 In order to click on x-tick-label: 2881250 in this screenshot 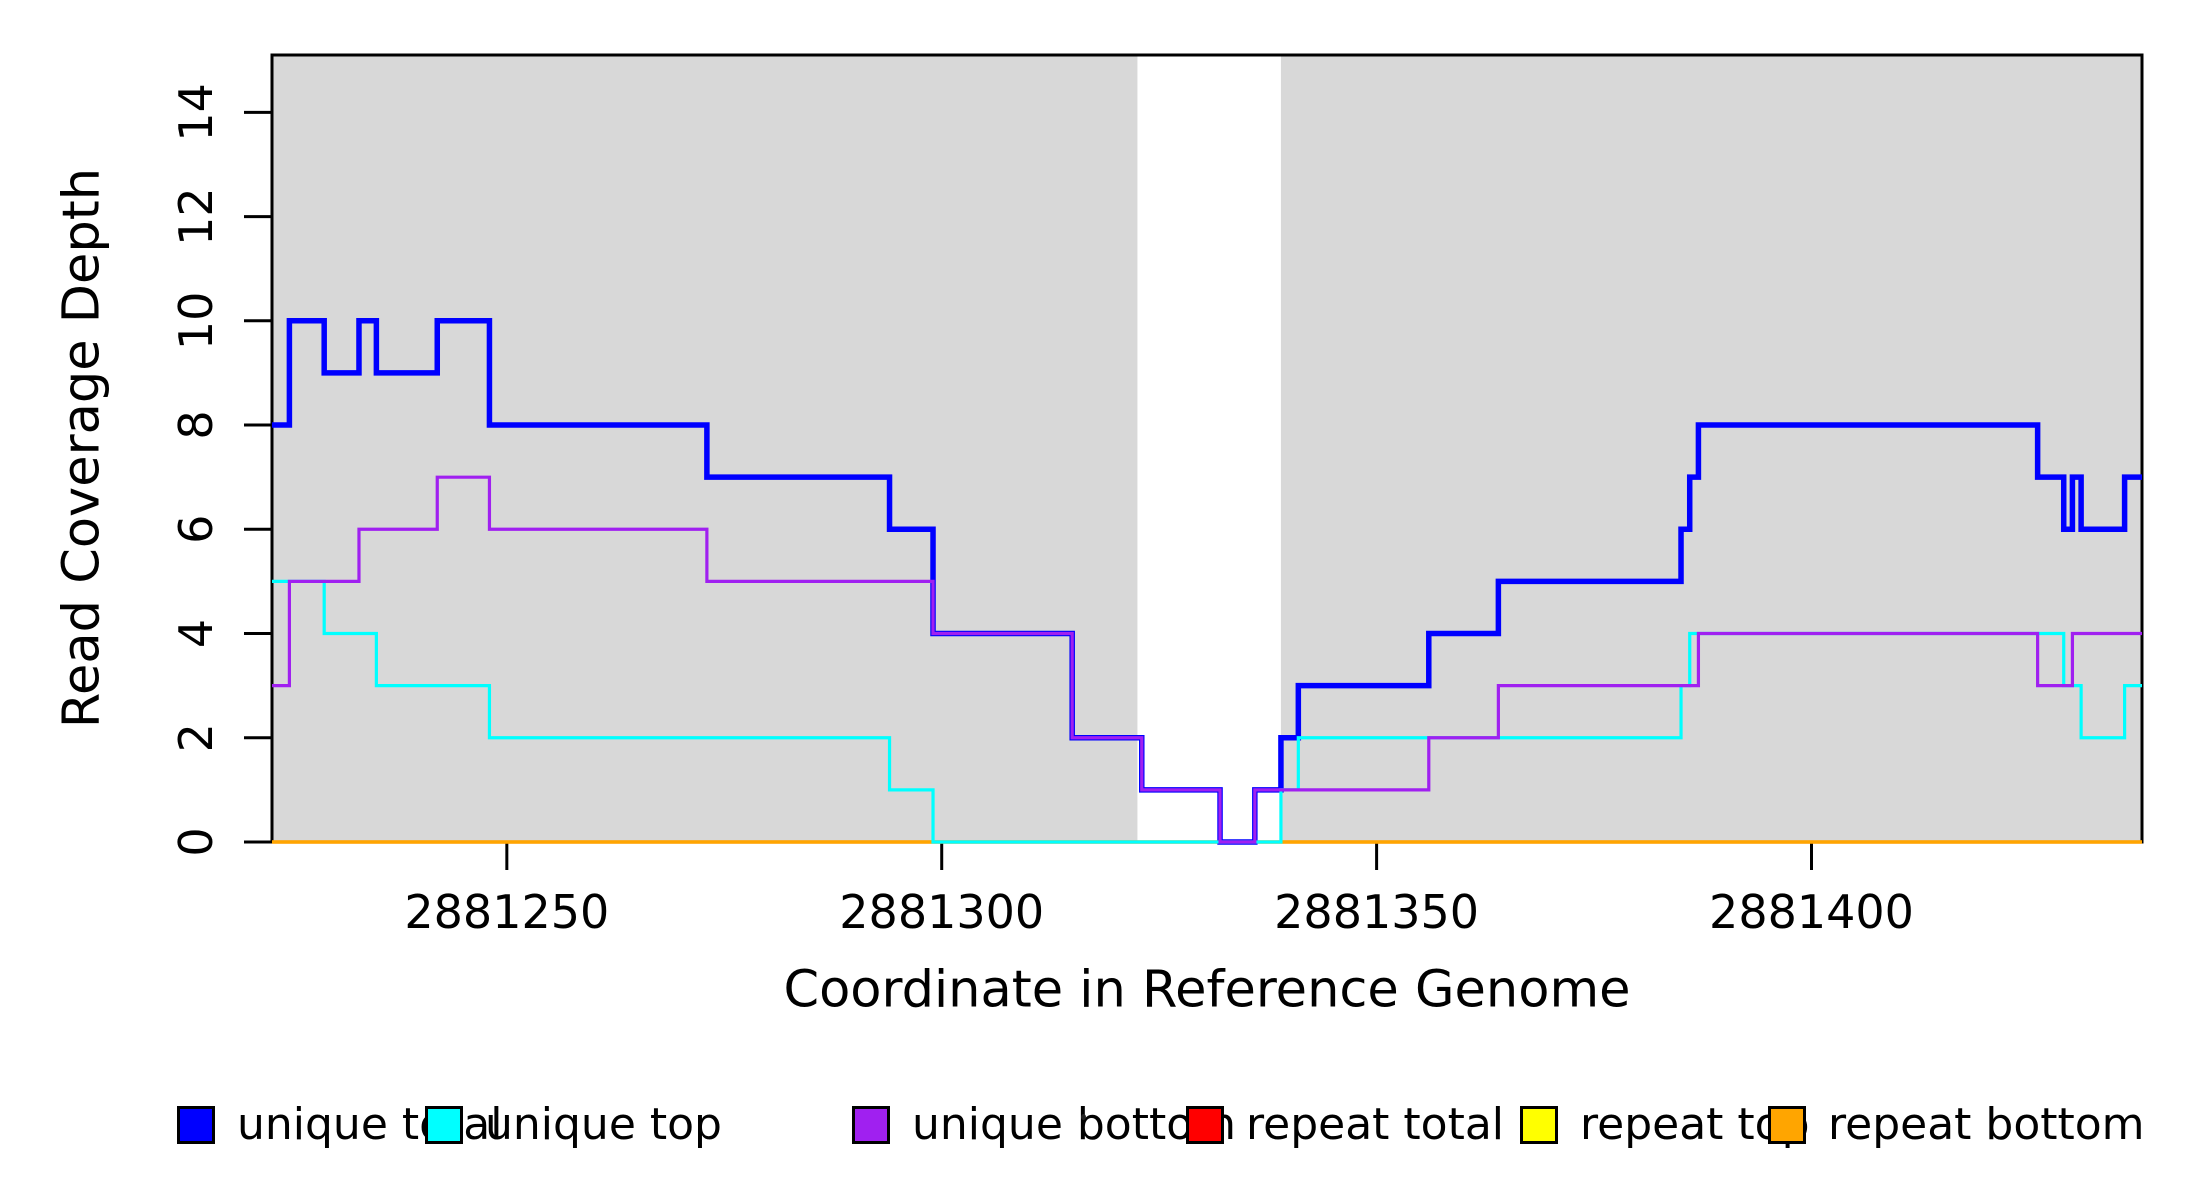, I will do `click(506, 912)`.